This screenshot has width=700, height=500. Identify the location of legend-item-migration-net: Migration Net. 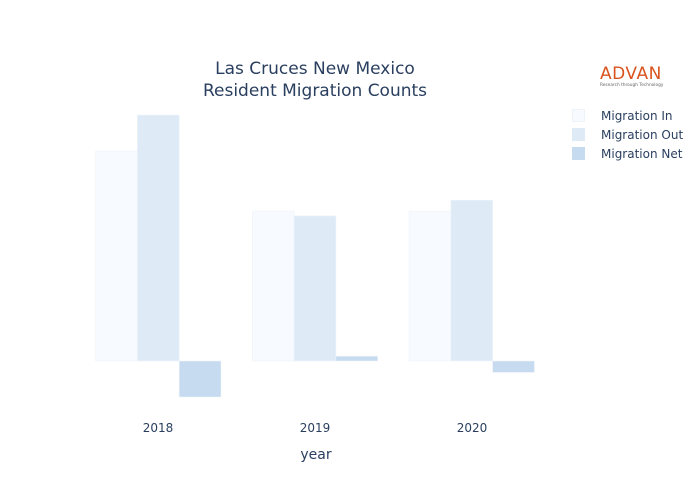
(627, 153).